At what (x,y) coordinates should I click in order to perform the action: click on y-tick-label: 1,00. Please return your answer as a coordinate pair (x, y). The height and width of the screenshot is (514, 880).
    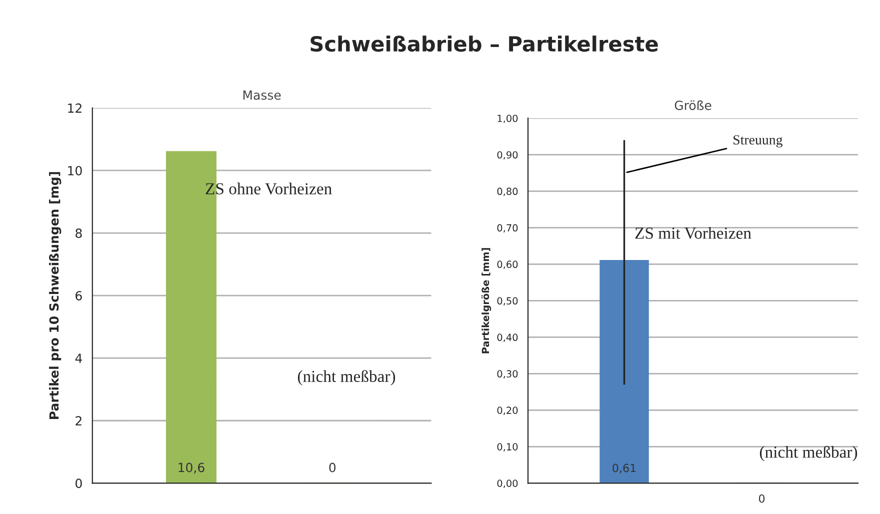
    Looking at the image, I should click on (508, 119).